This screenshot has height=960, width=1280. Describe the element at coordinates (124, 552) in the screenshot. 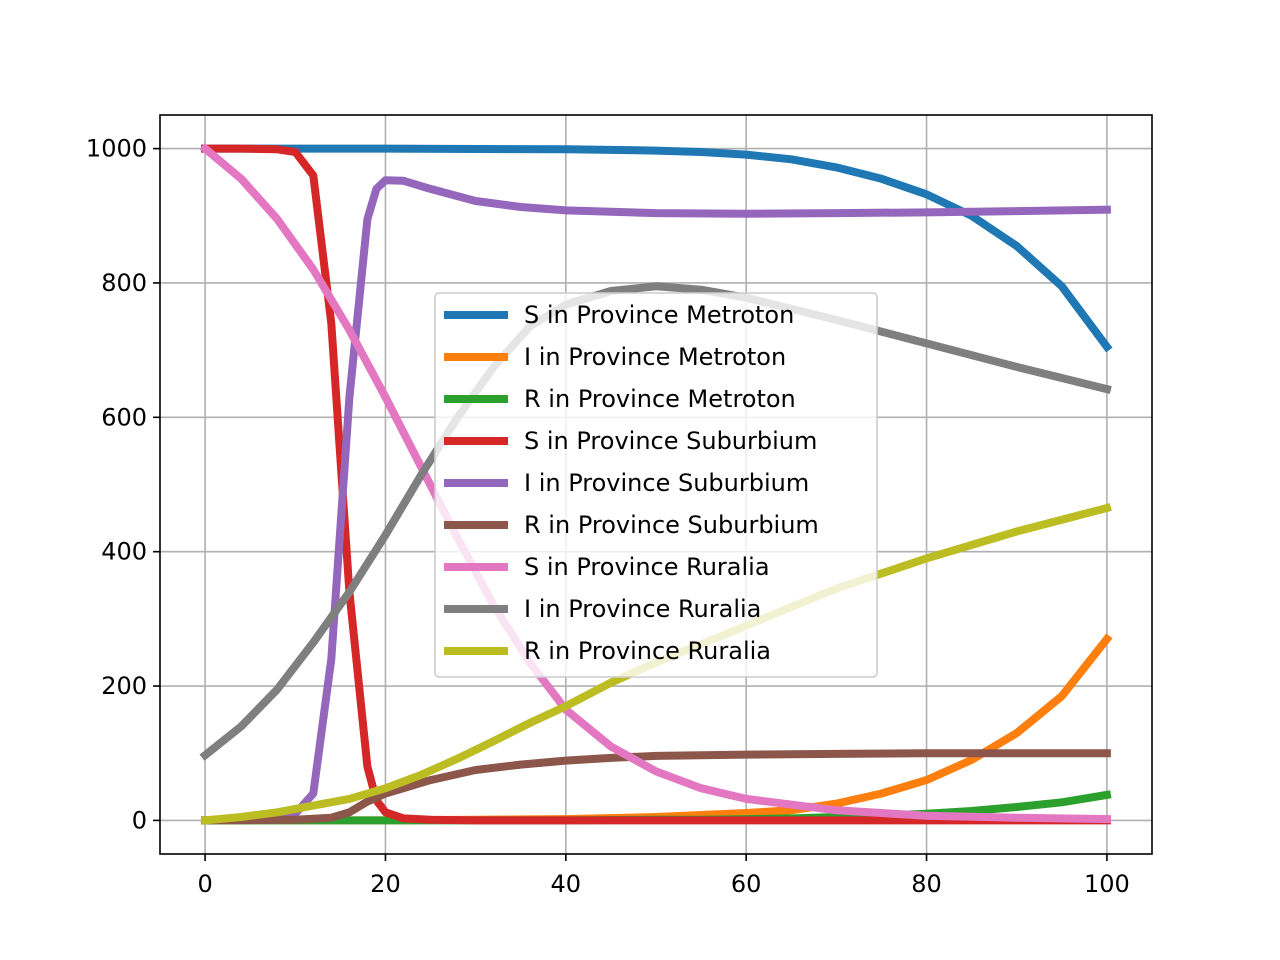

I see `y-tick-label: 400` at that location.